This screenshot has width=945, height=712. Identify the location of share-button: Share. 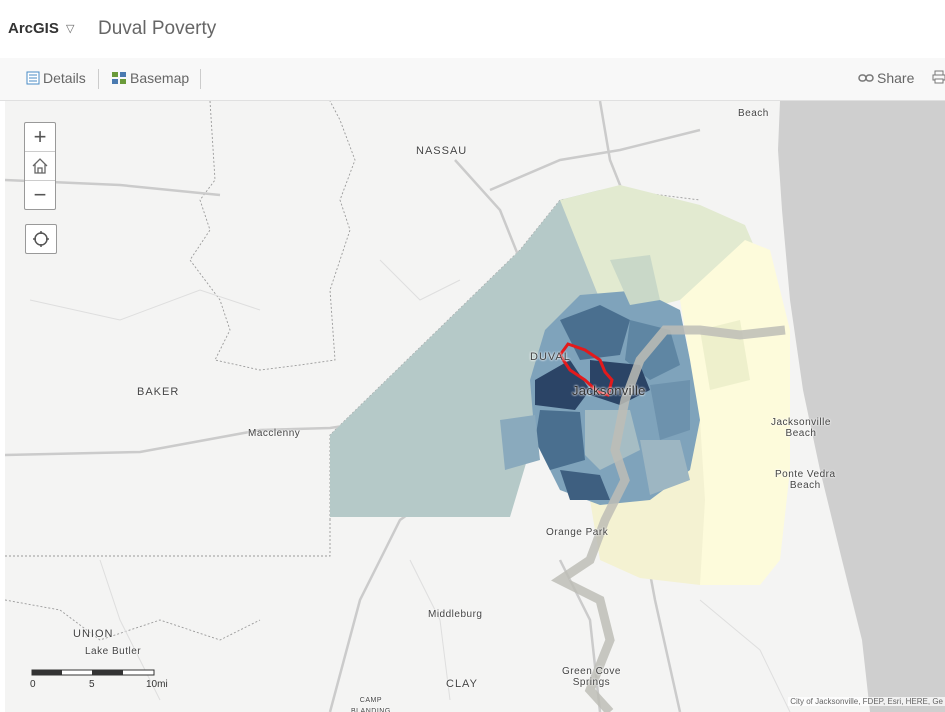
(886, 78).